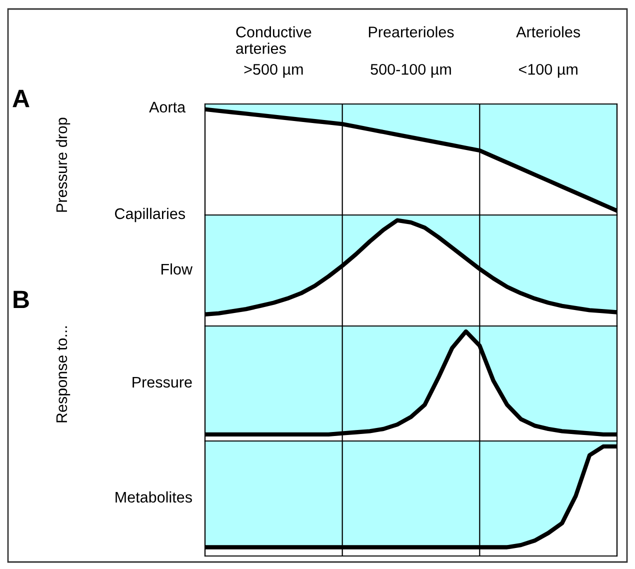 The width and height of the screenshot is (635, 569). I want to click on text: >500 µm, so click(273, 71).